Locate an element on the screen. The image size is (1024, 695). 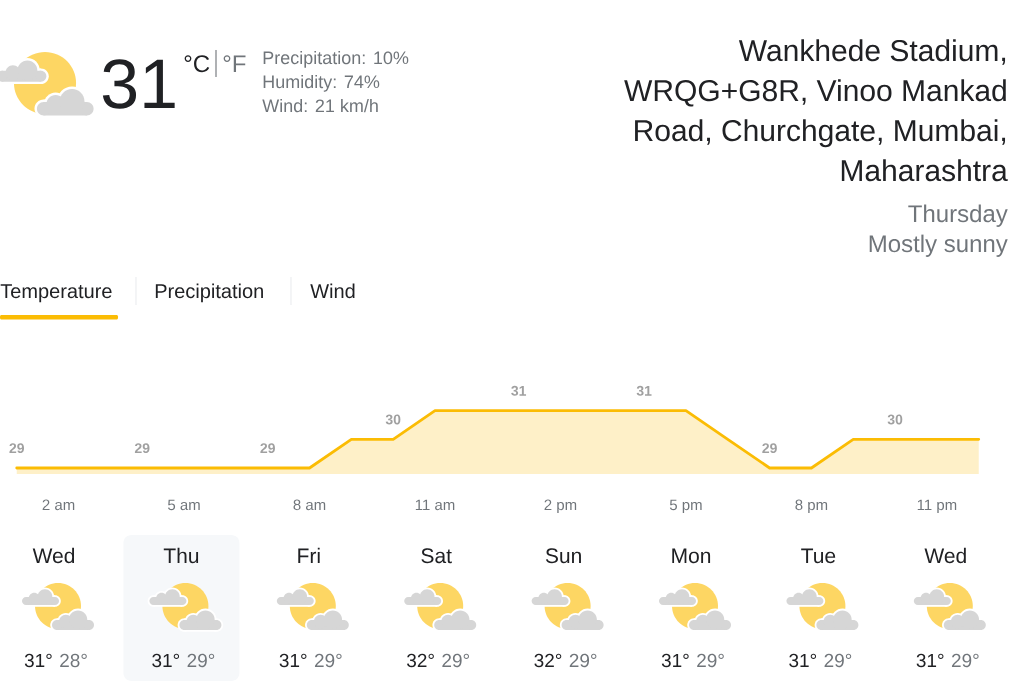
text: °C is located at coordinates (197, 64).